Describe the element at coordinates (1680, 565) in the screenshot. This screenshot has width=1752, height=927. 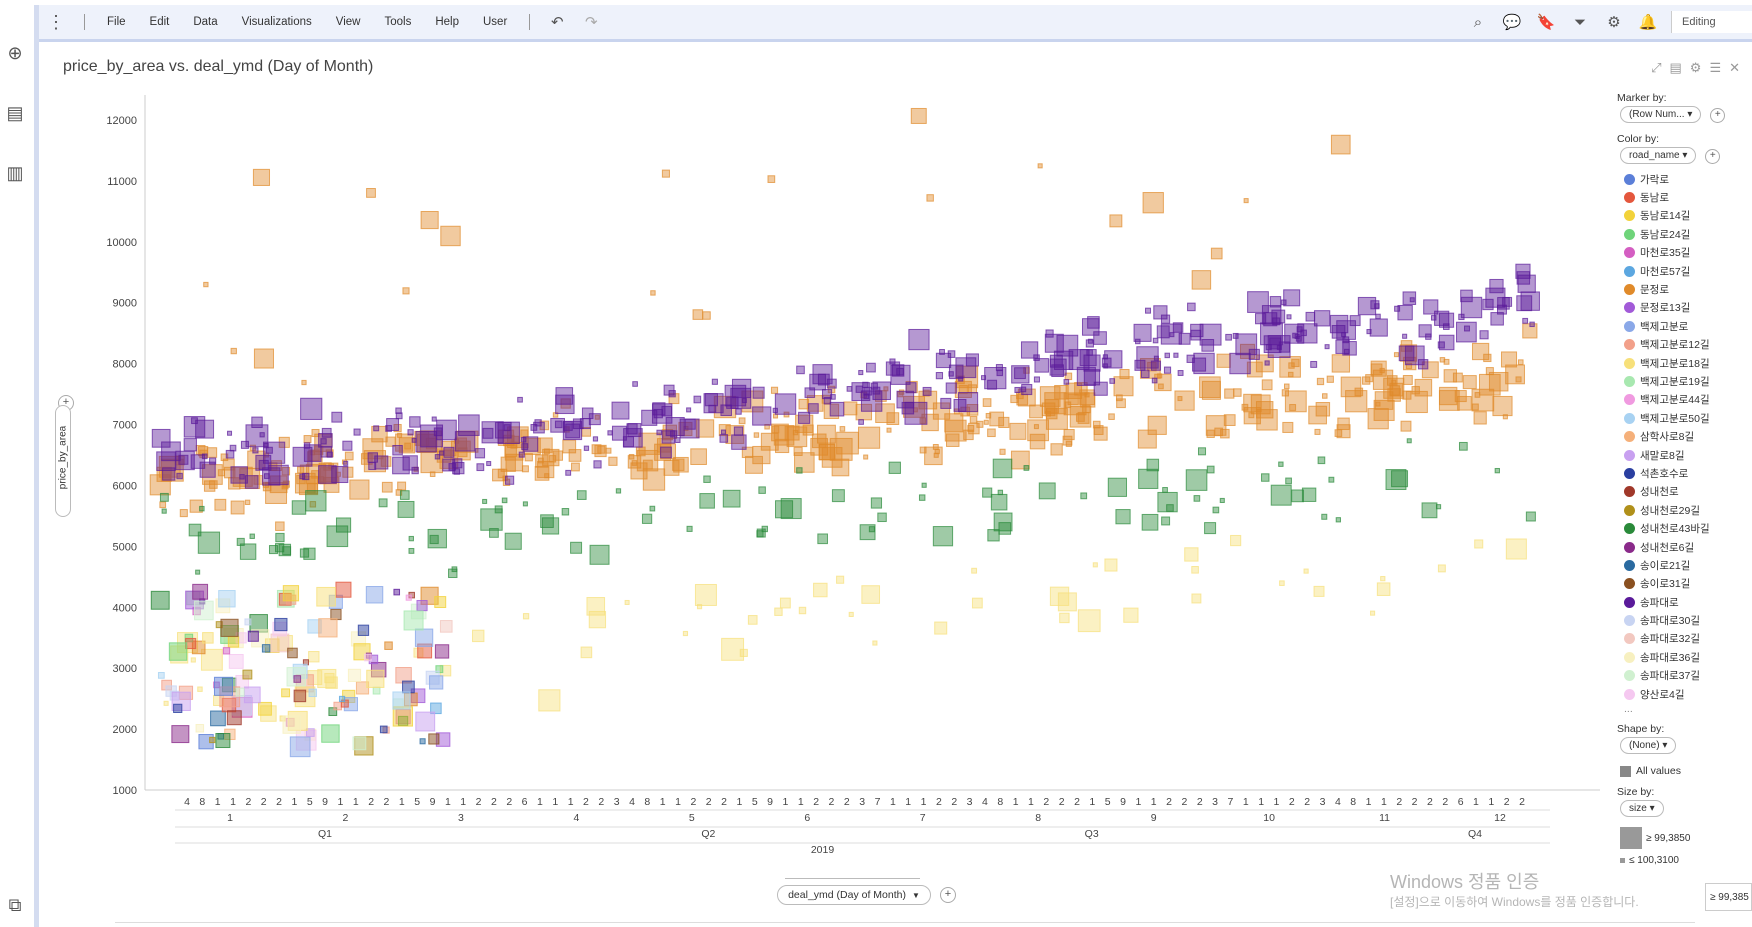
I see `legend-item: 송이로21길` at that location.